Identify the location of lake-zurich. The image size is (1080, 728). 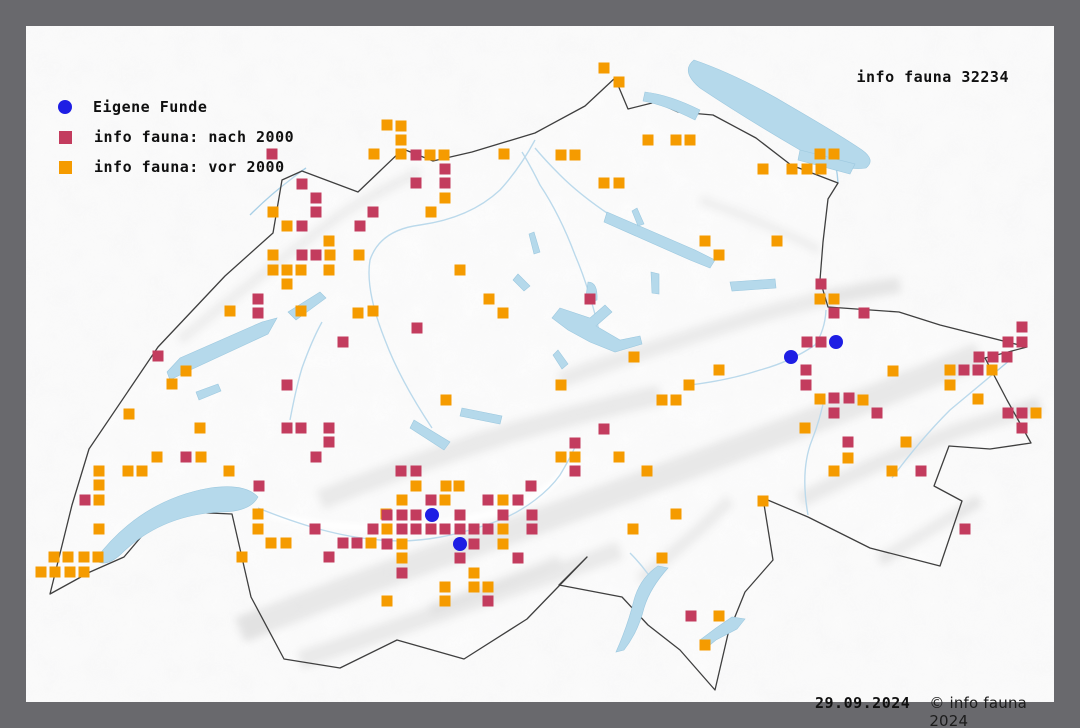
(659, 240).